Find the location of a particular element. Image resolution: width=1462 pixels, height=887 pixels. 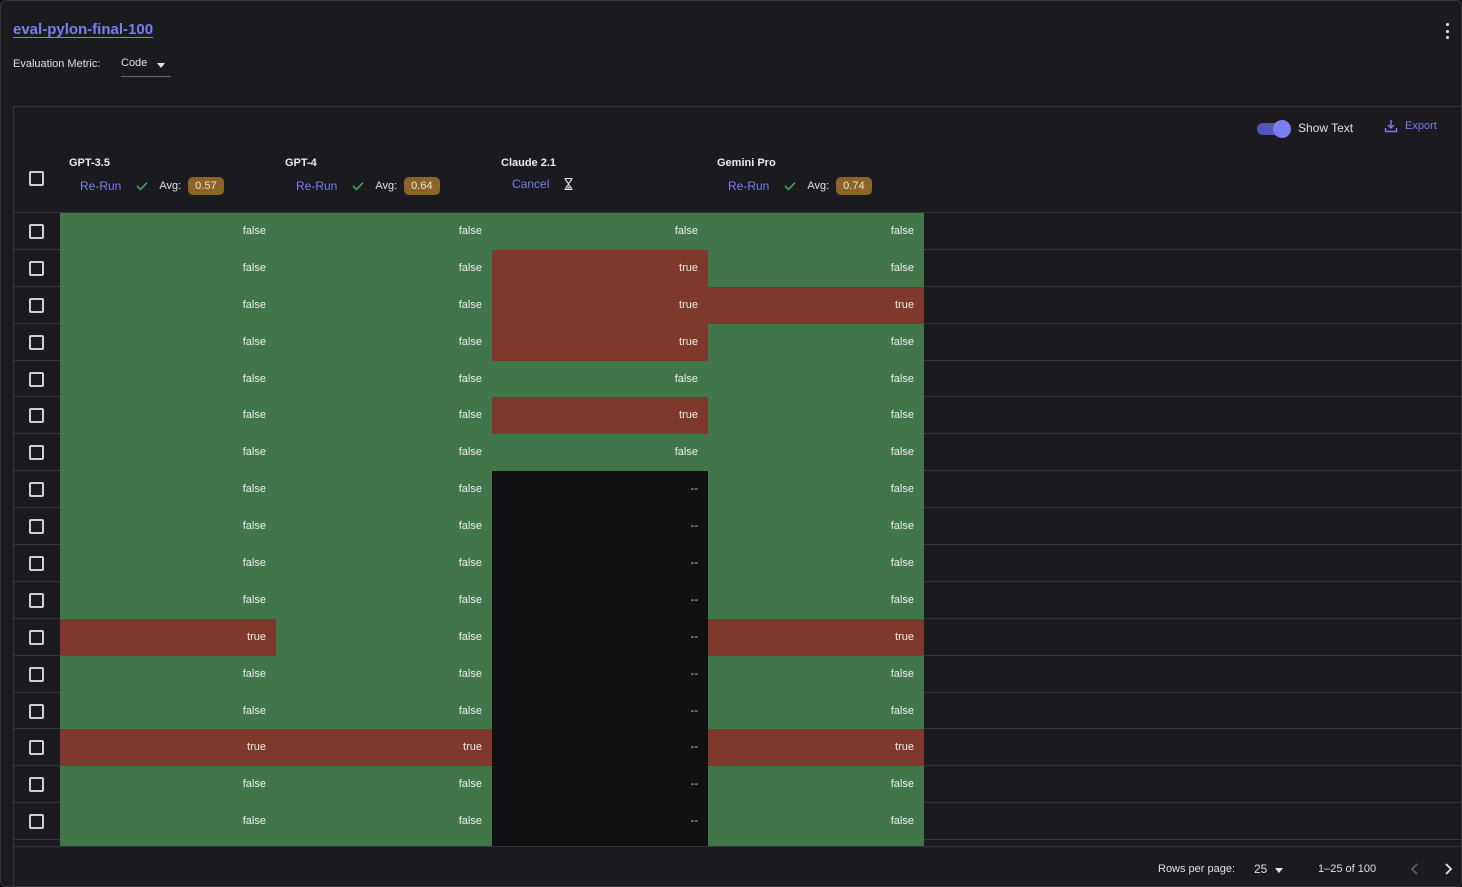

export-button: Export is located at coordinates (1410, 126).